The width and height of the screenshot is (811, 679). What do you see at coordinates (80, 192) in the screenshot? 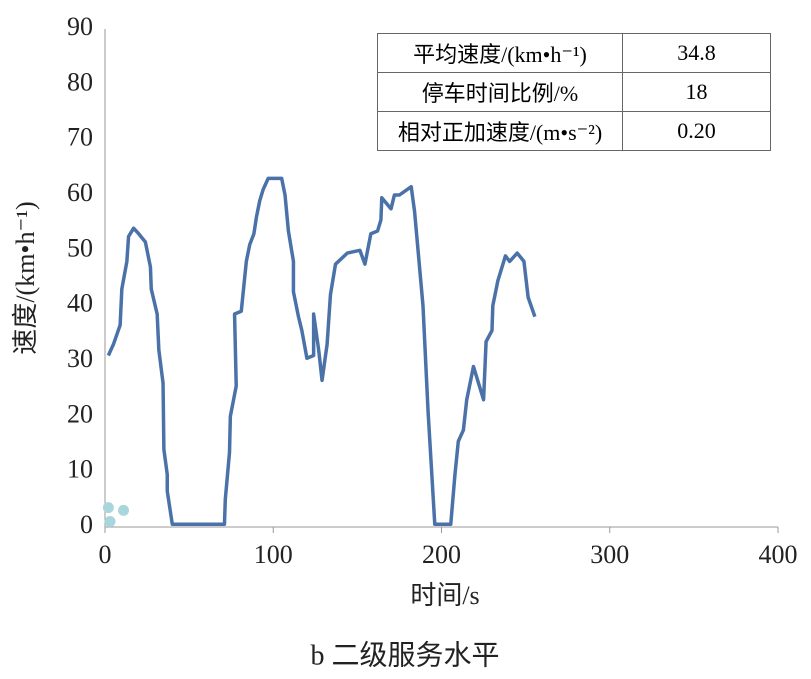
I see `y-tick-label: 60` at bounding box center [80, 192].